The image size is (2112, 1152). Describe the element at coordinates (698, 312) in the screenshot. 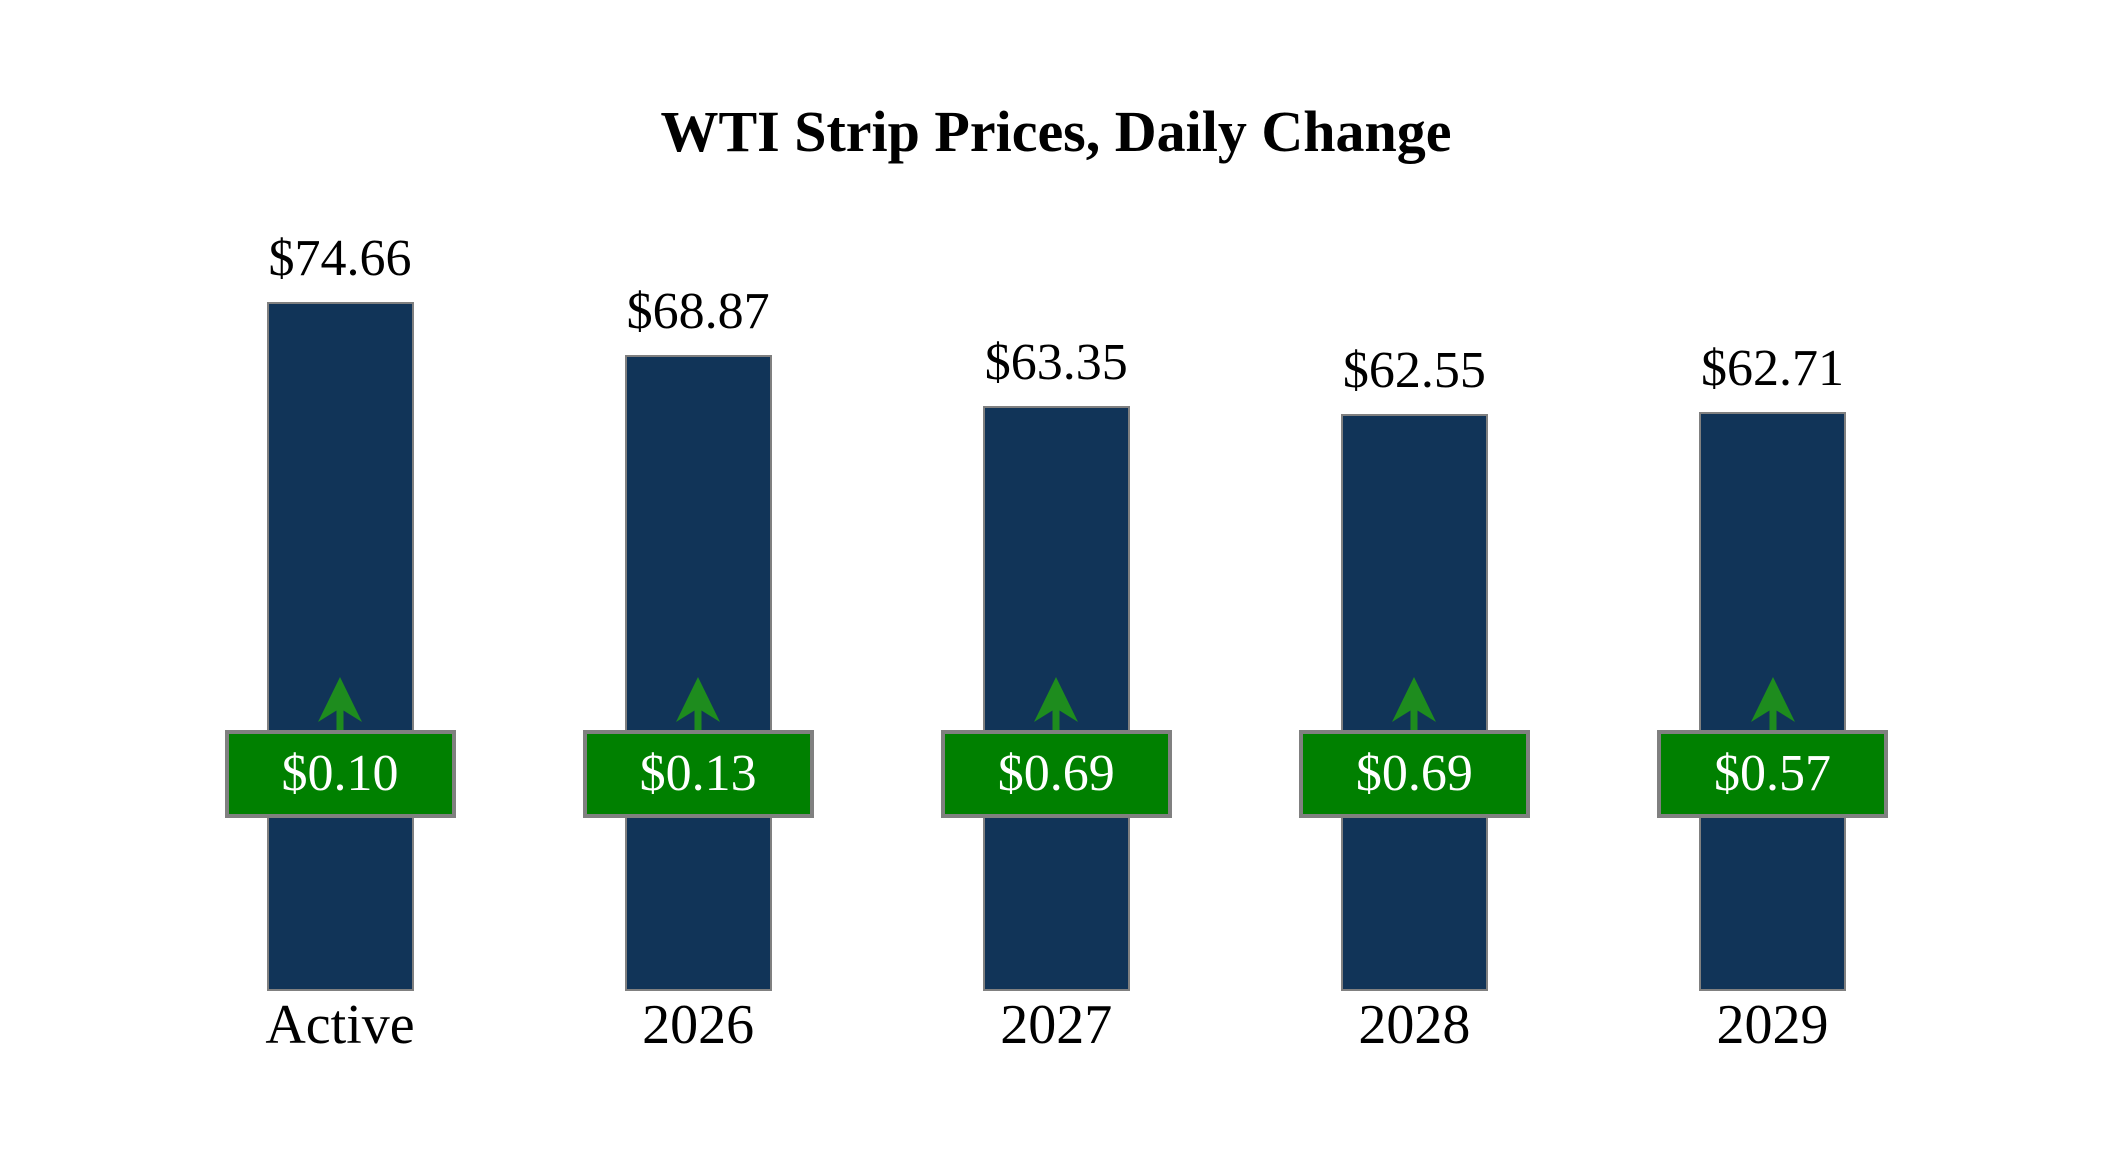

I see `bar-value-label: $68.87` at that location.